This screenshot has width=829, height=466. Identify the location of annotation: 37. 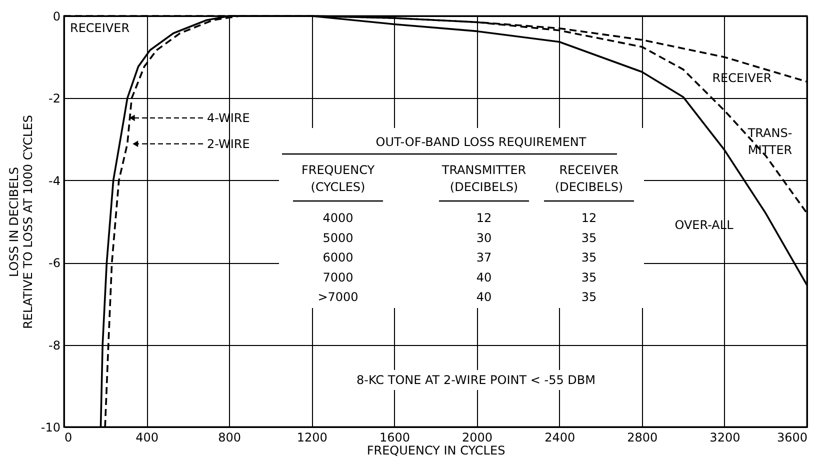
(484, 257).